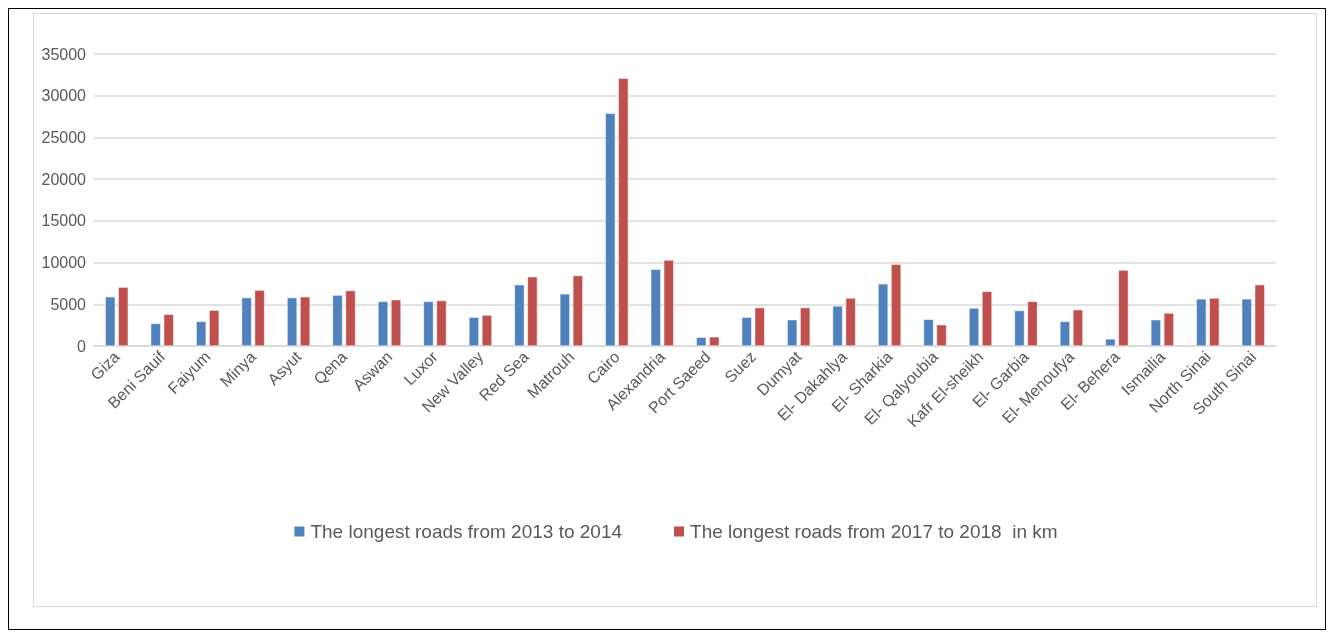 This screenshot has width=1343, height=643. Describe the element at coordinates (82, 346) in the screenshot. I see `y-tick-label: 0` at that location.